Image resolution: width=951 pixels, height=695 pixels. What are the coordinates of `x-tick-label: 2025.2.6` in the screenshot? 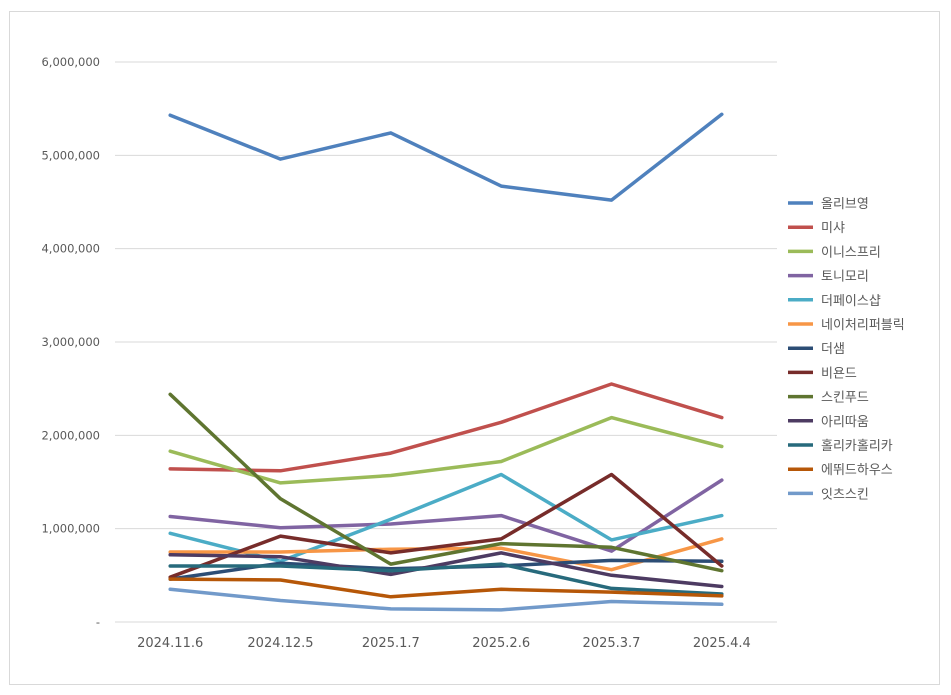 It's located at (501, 643).